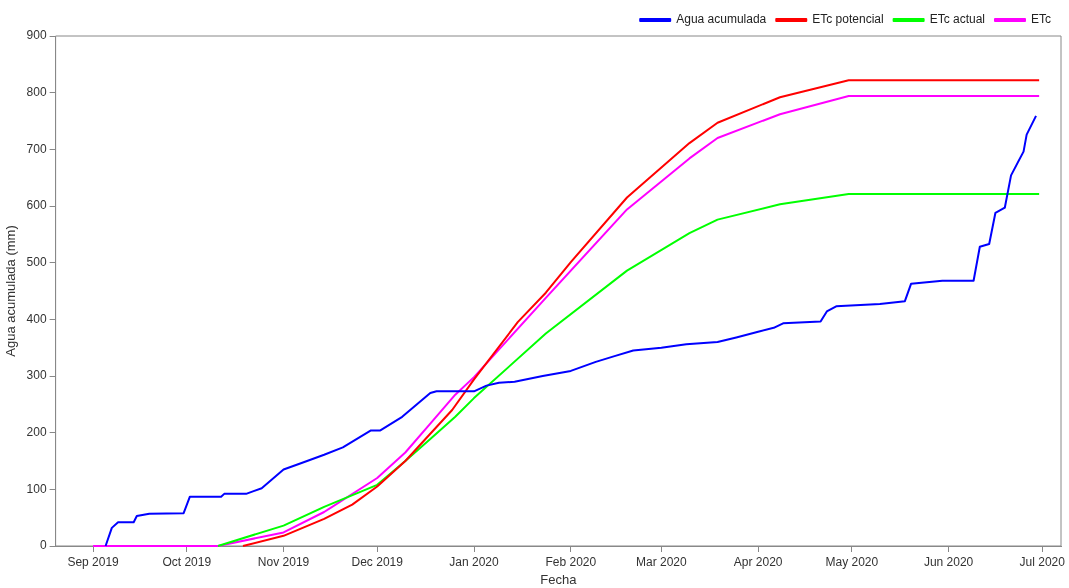  I want to click on y-tick-label: 900, so click(36, 35).